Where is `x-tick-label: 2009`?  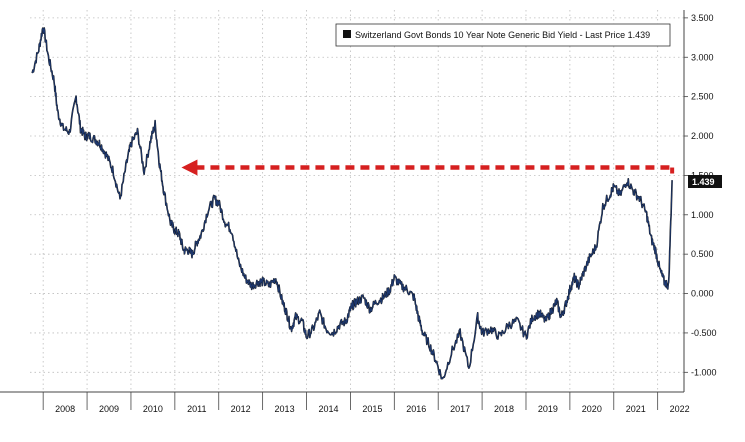 x-tick-label: 2009 is located at coordinates (109, 409).